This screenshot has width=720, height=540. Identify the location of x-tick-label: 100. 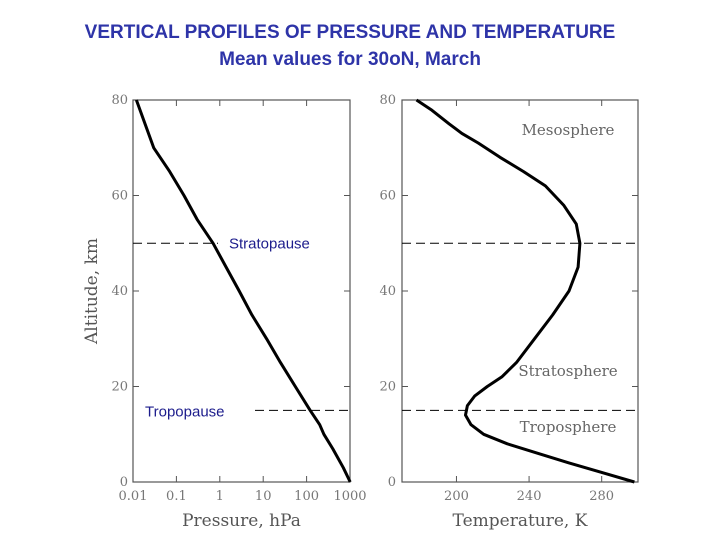
(306, 496).